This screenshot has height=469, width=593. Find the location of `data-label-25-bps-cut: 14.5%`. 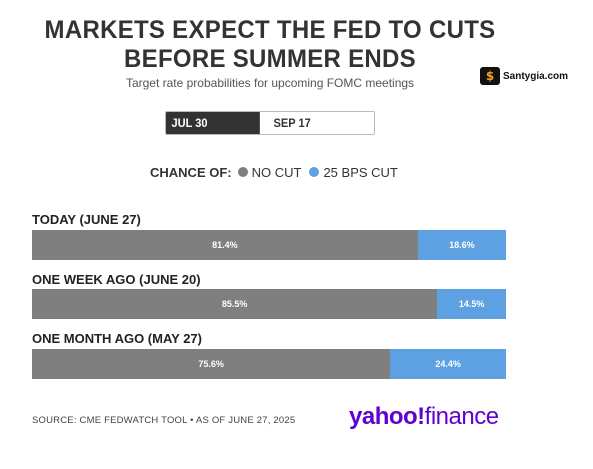

data-label-25-bps-cut: 14.5% is located at coordinates (471, 304).